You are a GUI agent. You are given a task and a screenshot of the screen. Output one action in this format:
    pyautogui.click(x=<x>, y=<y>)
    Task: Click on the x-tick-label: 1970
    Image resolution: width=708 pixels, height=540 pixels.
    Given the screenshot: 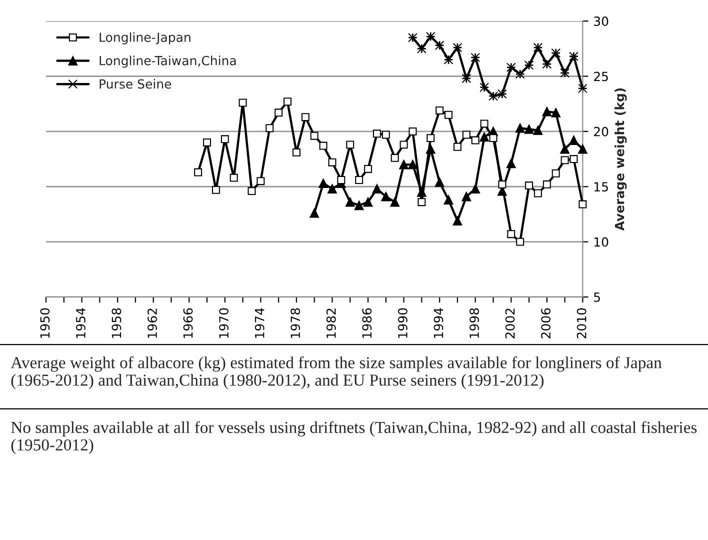 What is the action you would take?
    pyautogui.click(x=224, y=323)
    